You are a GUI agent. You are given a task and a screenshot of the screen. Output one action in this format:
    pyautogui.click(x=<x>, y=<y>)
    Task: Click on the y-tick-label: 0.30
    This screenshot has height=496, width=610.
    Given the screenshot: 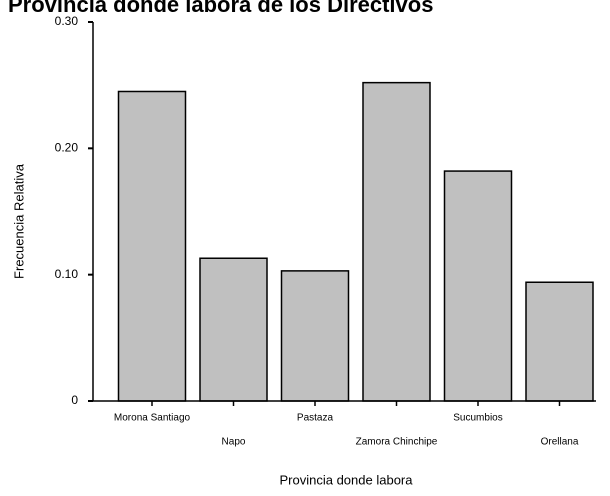 What is the action you would take?
    pyautogui.click(x=67, y=21)
    